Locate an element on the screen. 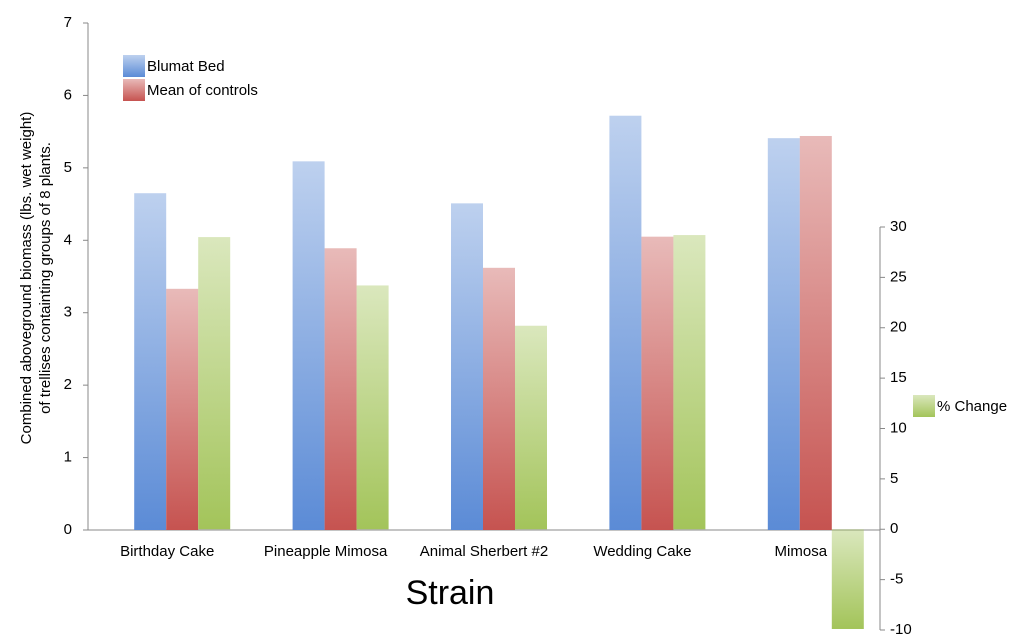  y-tick-label: 6 is located at coordinates (68, 94).